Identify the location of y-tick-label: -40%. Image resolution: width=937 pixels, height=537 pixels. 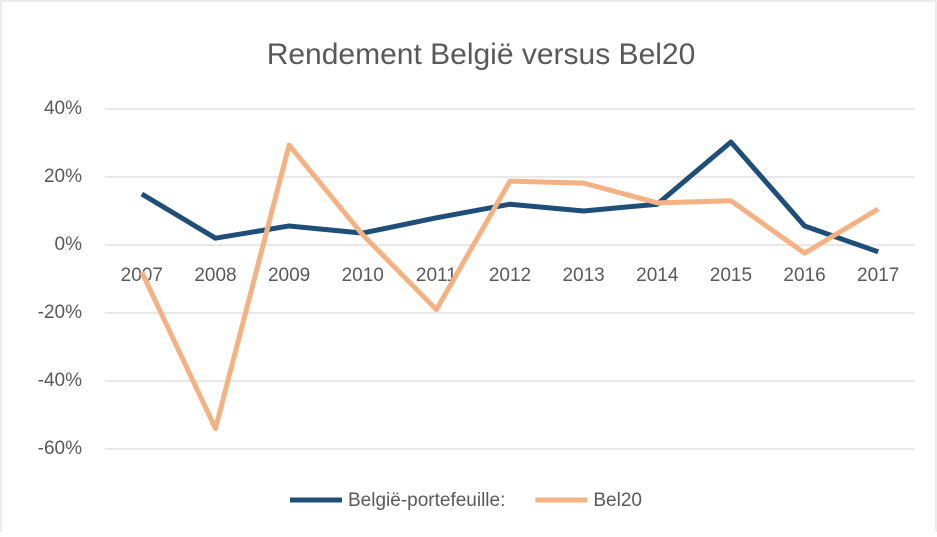
(60, 380).